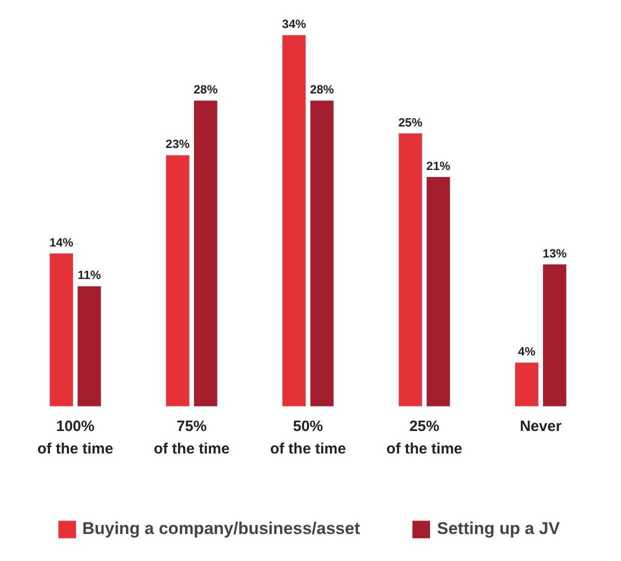  I want to click on legend-label: Setting up a JV, so click(498, 529).